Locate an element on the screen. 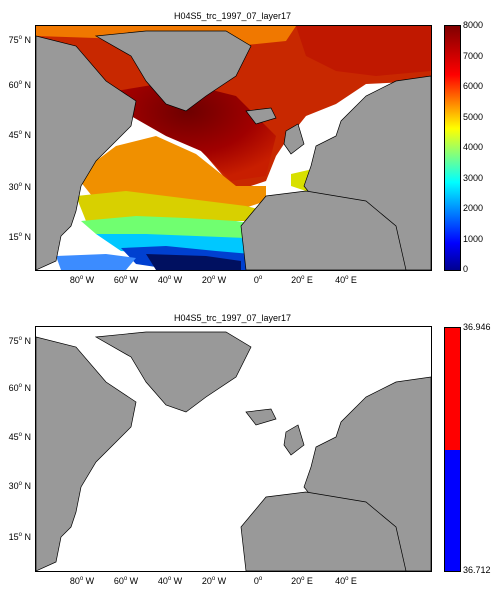 This screenshot has width=500, height=600. bottom-colorbar-bottom is located at coordinates (452, 510).